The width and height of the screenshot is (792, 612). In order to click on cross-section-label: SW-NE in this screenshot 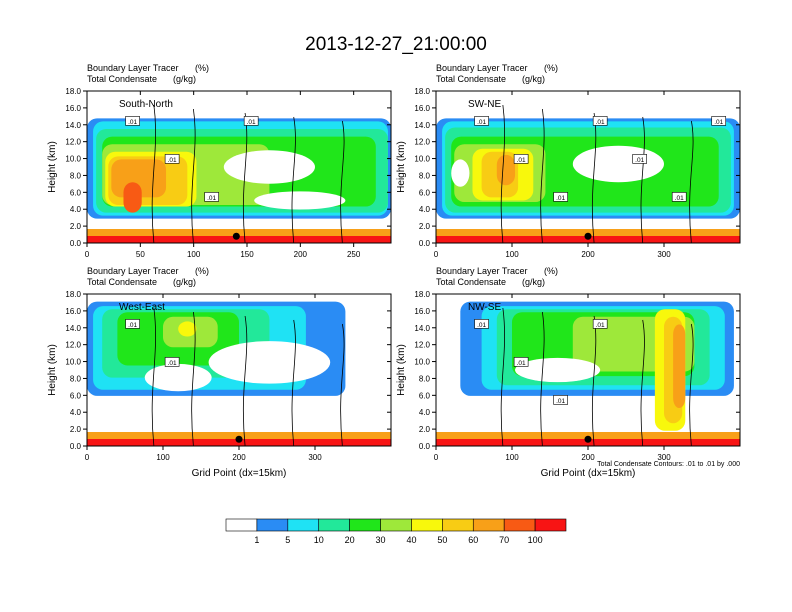, I will do `click(484, 104)`.